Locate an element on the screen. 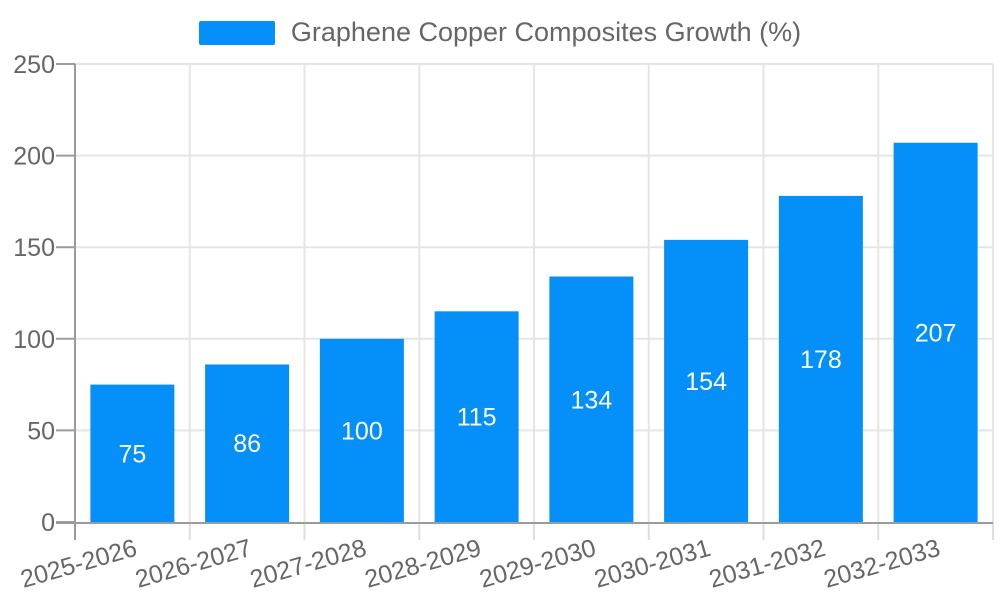 Image resolution: width=1000 pixels, height=600 pixels. x-axis-label: 2031-2032 is located at coordinates (767, 564).